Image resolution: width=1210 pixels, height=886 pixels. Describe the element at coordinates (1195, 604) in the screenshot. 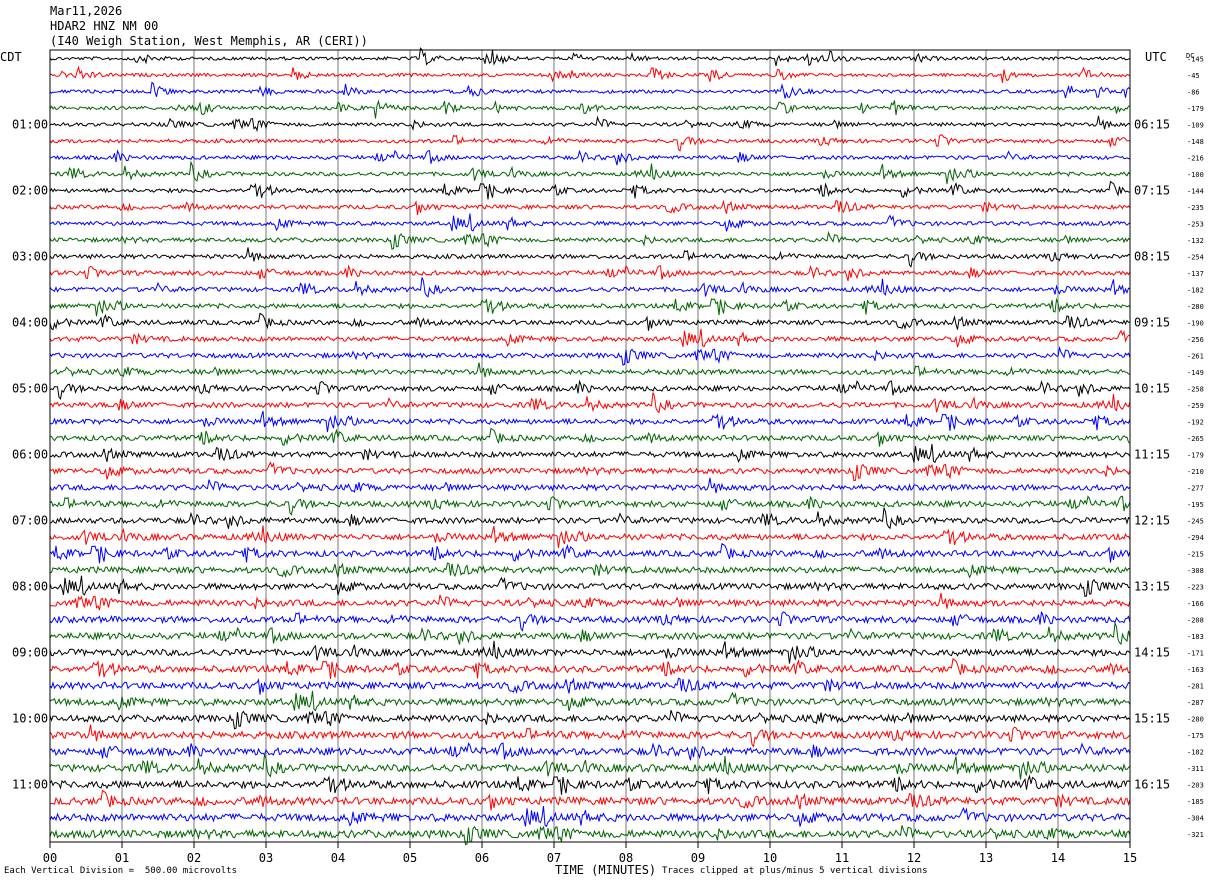

I see `dc-offset-label: -166` at that location.